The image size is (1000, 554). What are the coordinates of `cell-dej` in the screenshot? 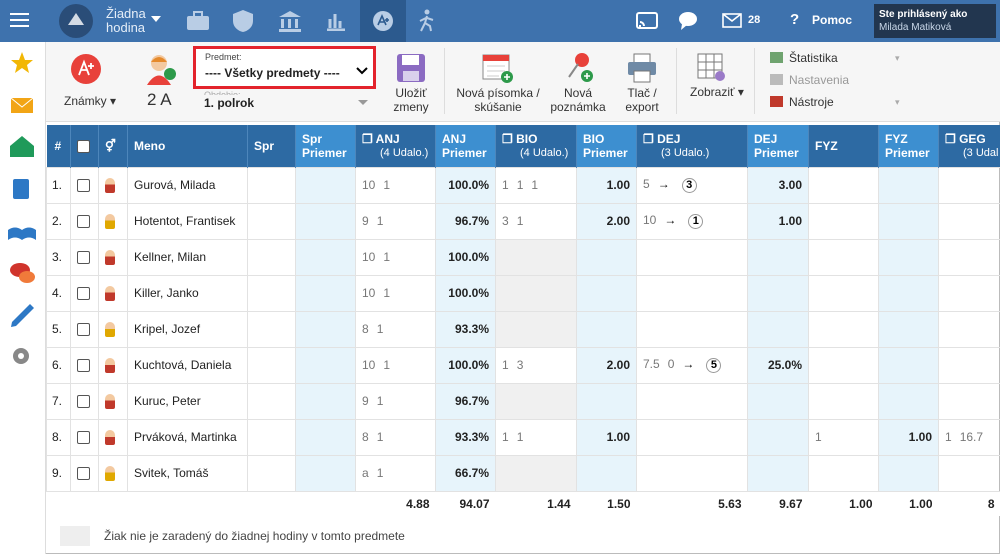 It's located at (692, 401).